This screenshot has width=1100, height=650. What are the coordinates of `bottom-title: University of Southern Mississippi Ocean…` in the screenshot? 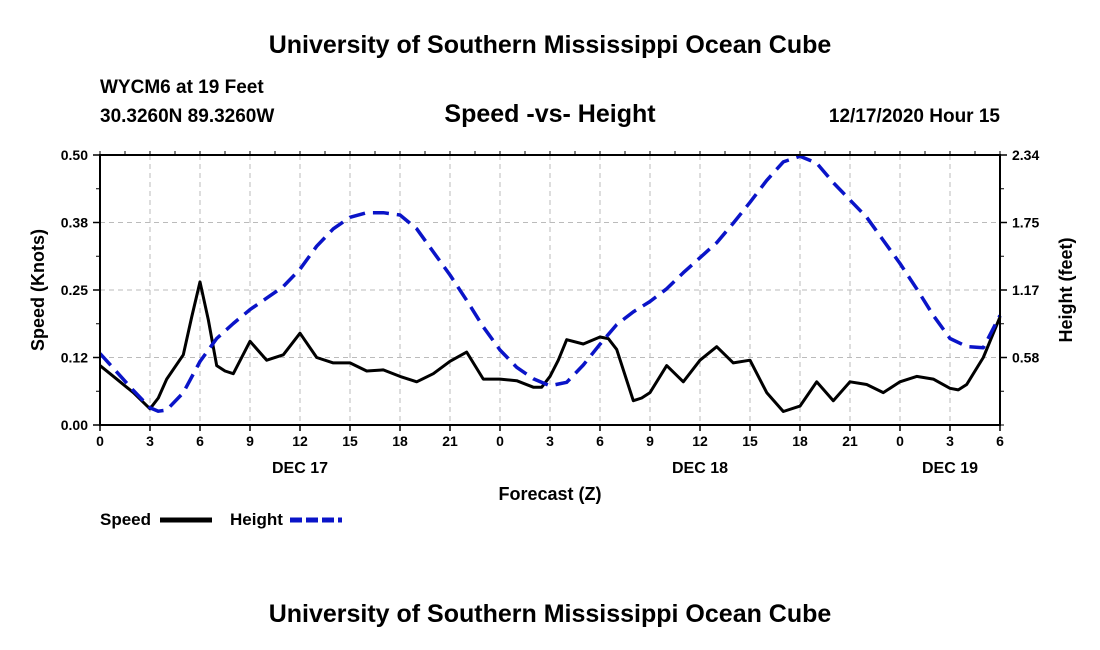 It's located at (550, 614).